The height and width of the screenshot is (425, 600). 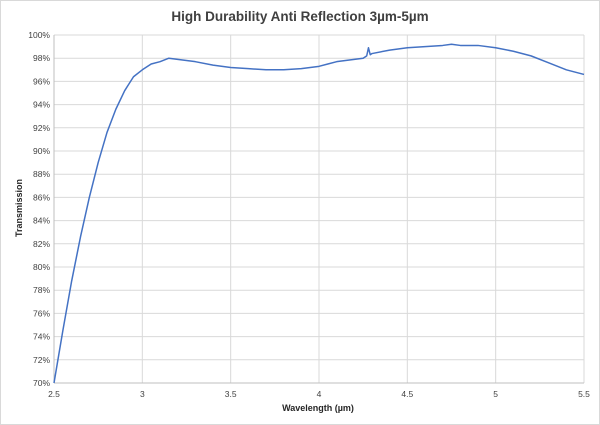 What do you see at coordinates (41, 128) in the screenshot?
I see `y-tick-label: 92%` at bounding box center [41, 128].